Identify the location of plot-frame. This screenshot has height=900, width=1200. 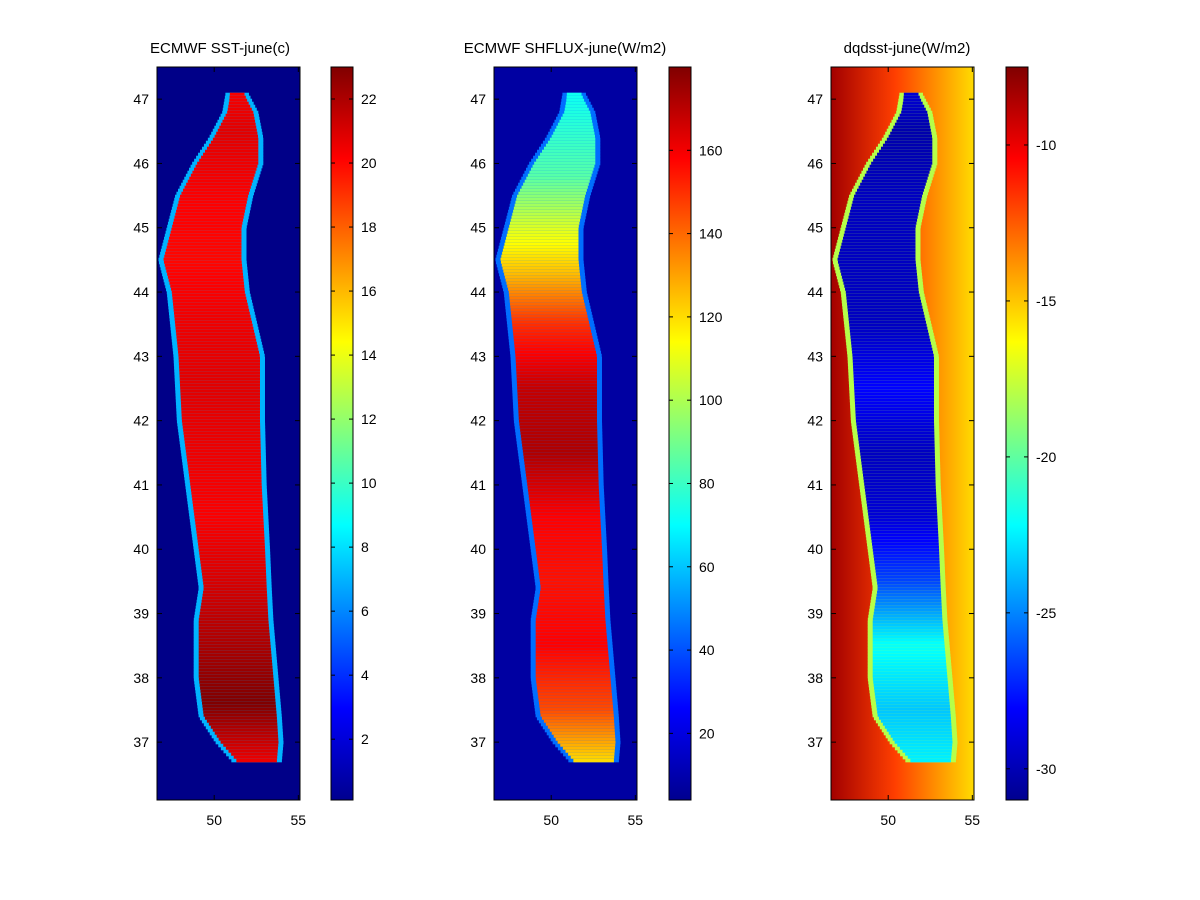
(228, 433).